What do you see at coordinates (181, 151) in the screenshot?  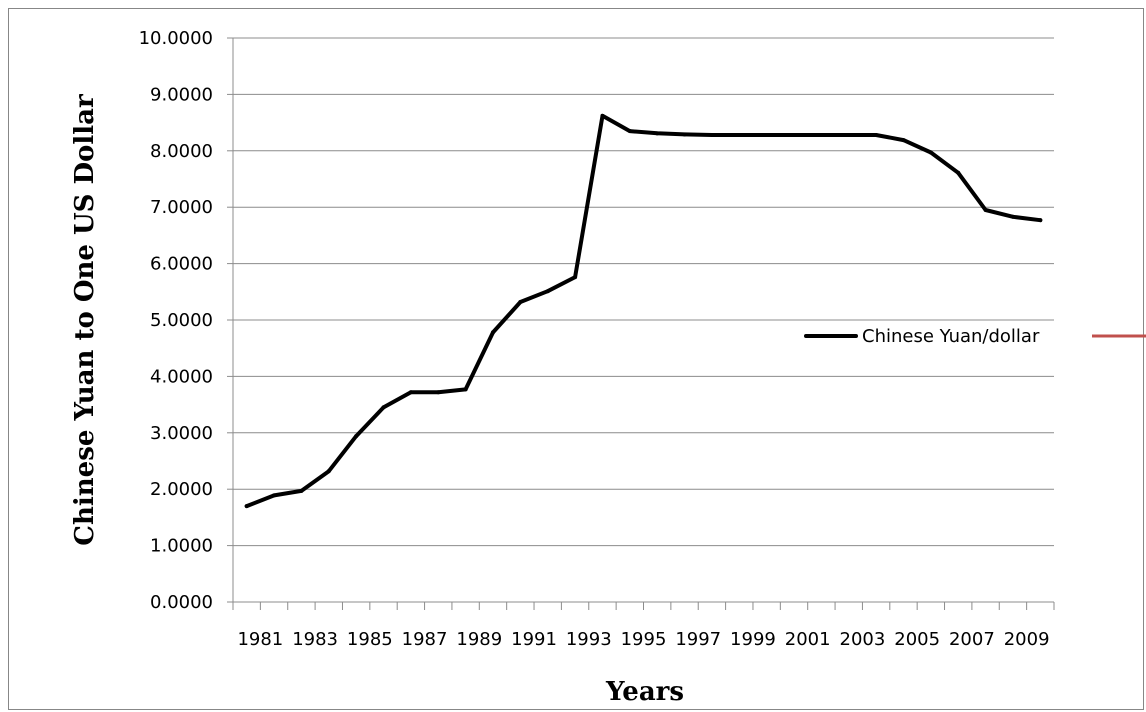 I see `y-tick-label: 8.0000` at bounding box center [181, 151].